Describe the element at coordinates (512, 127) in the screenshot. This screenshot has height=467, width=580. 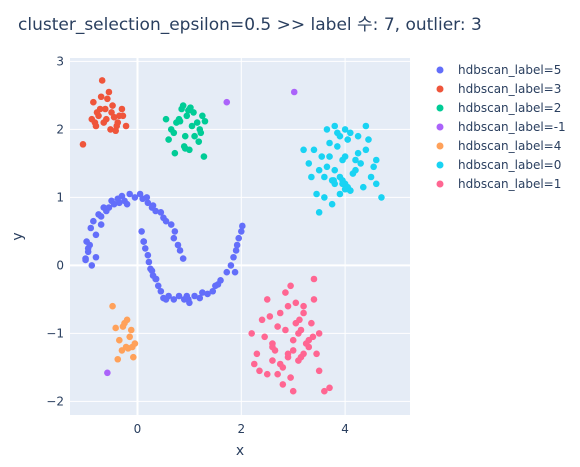
I see `legend-label: hdbscan_label=-1` at that location.